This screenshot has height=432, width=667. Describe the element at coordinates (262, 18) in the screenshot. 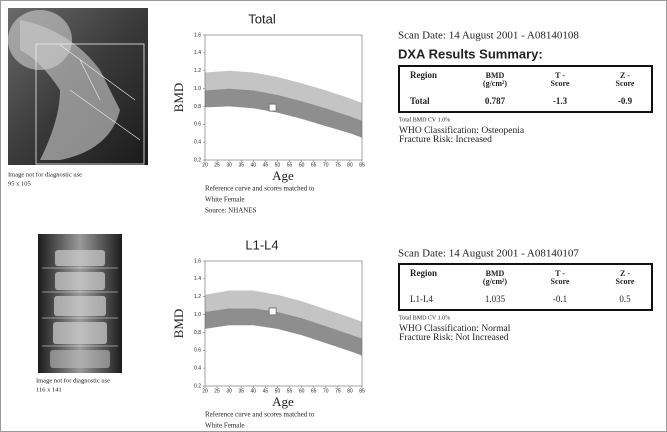

I see `chart-title: Total` at that location.